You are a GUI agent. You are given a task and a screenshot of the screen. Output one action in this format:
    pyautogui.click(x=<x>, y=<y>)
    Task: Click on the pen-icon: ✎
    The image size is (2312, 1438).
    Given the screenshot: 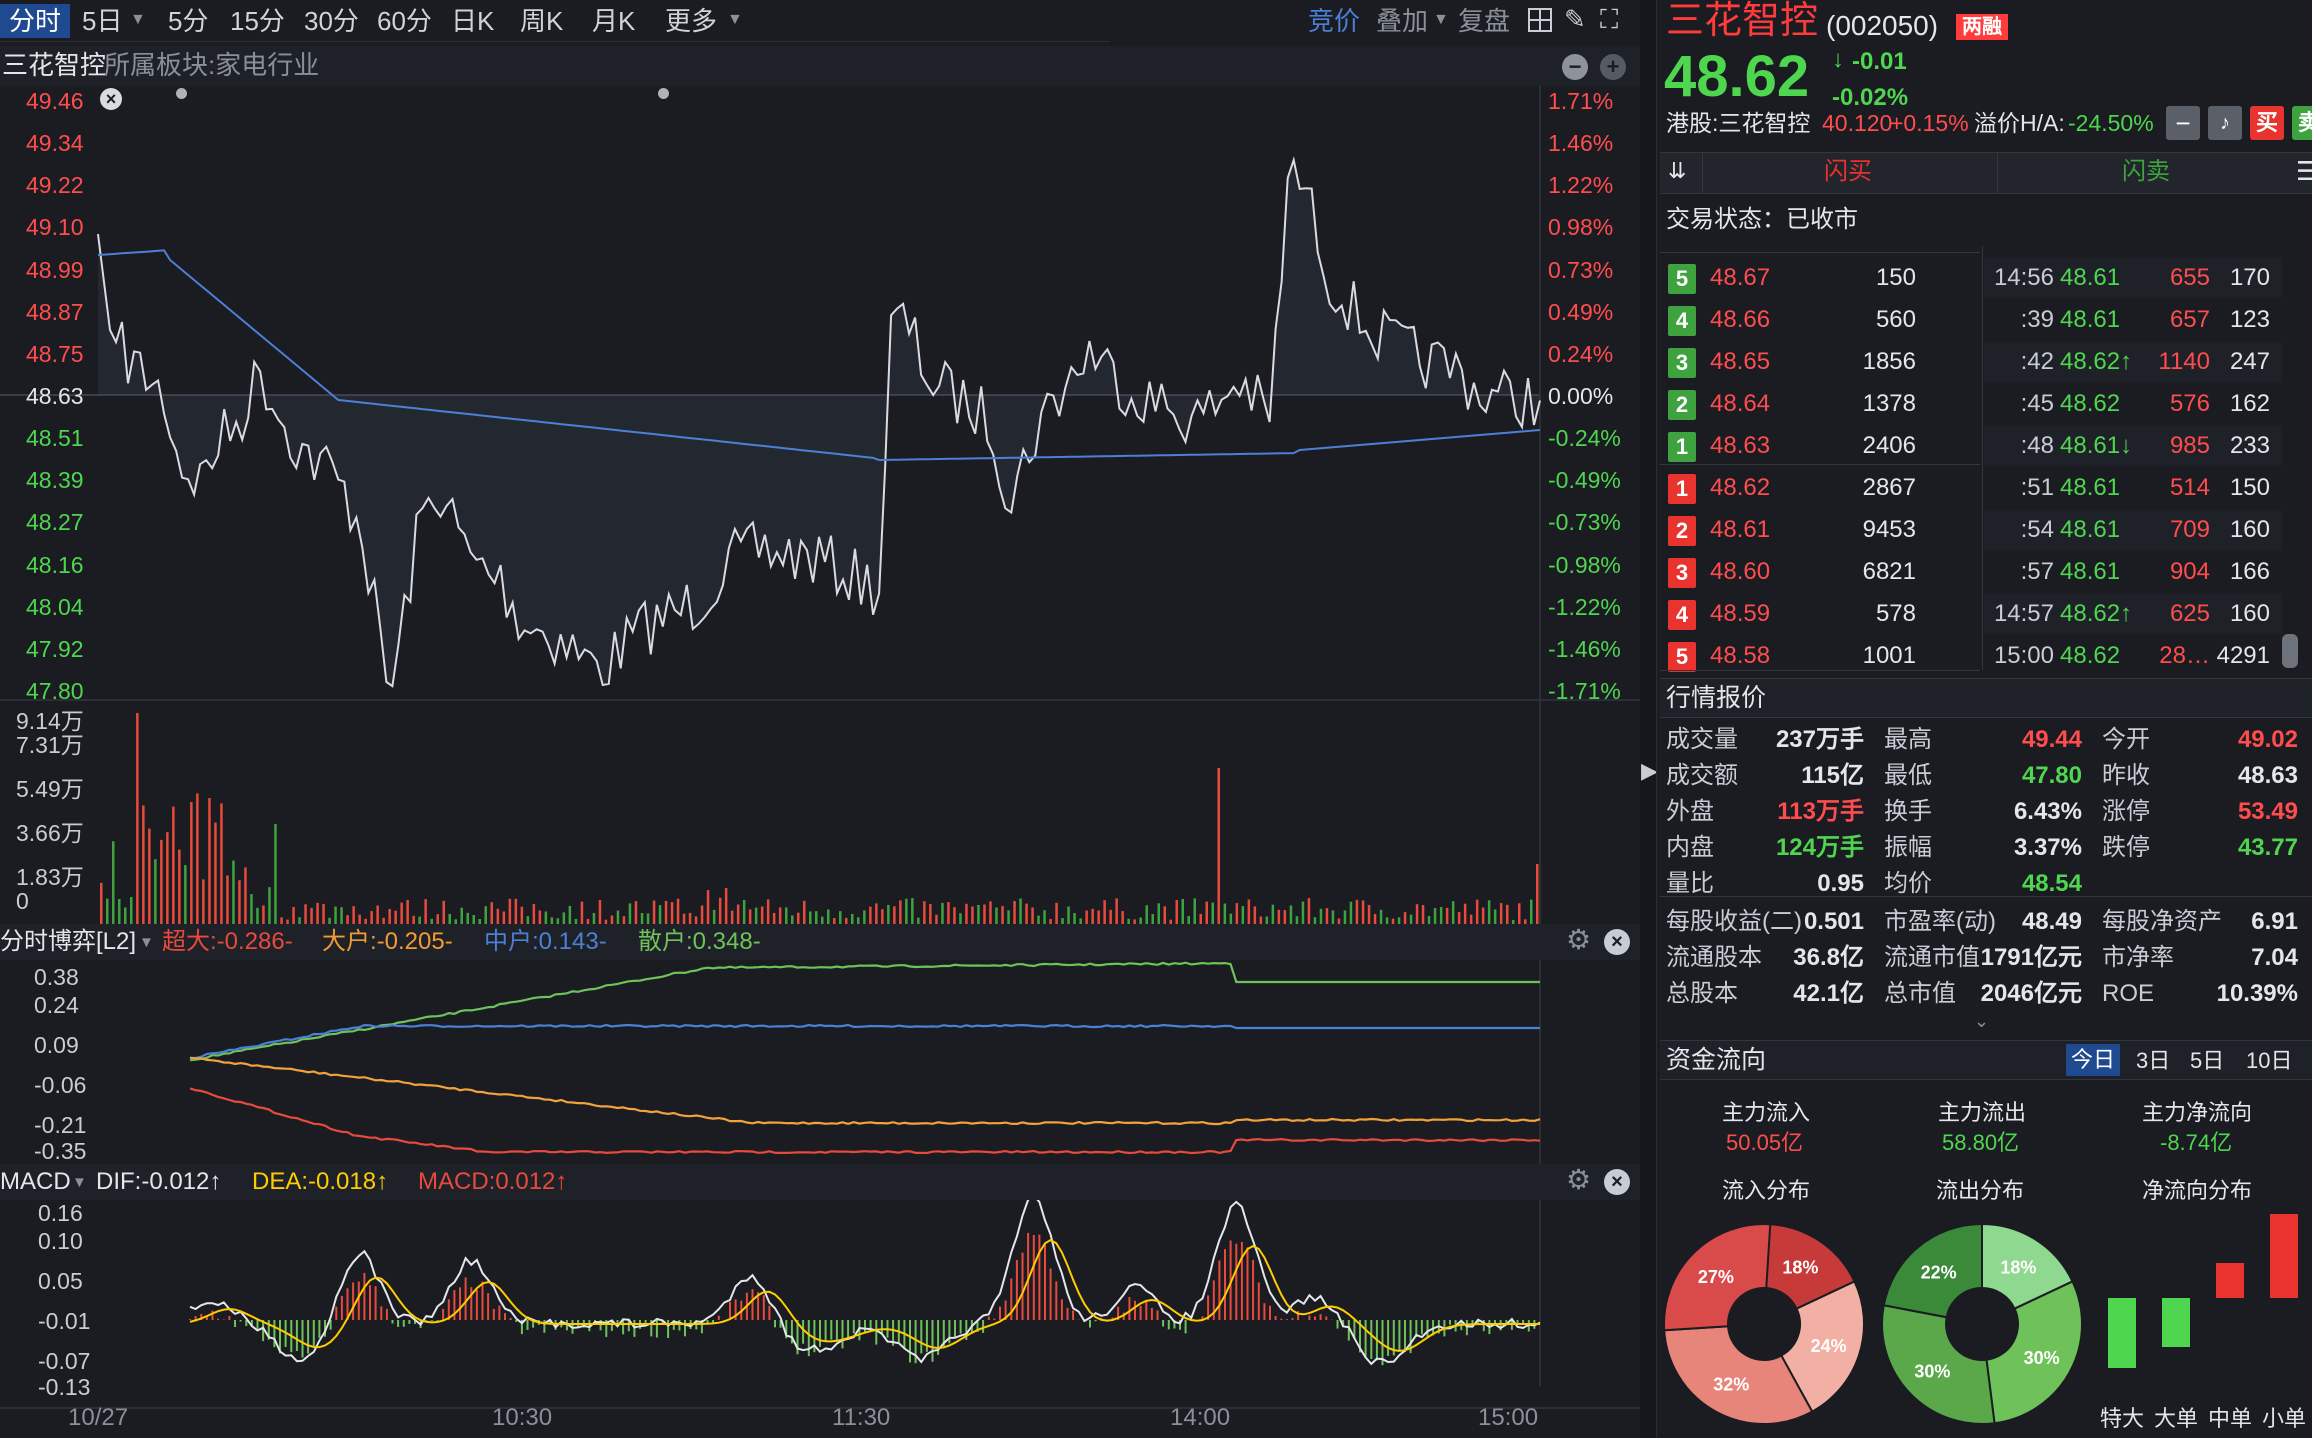 What is the action you would take?
    pyautogui.click(x=1575, y=19)
    